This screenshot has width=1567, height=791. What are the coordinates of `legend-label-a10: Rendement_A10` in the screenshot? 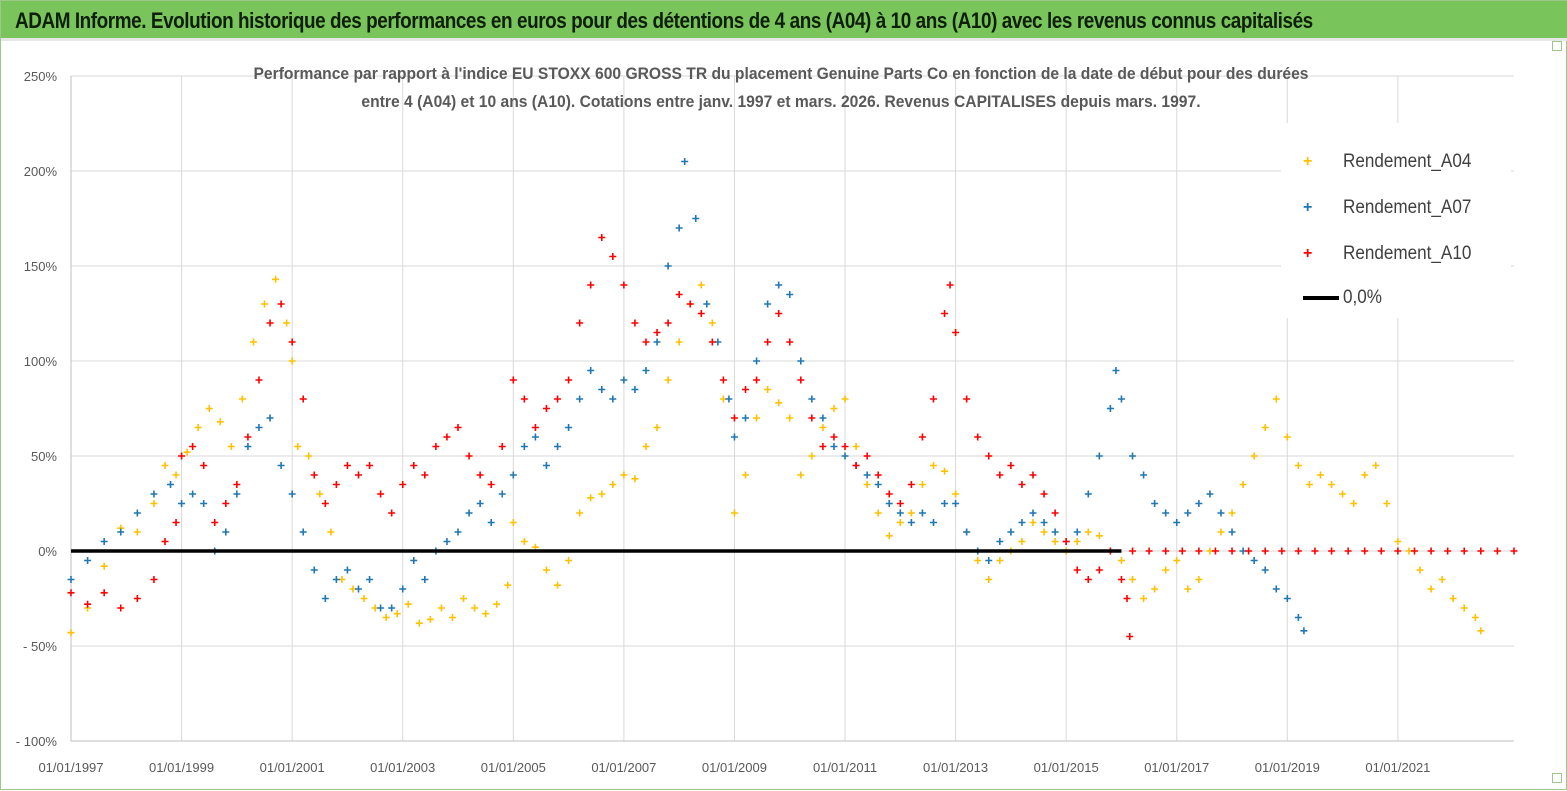 It's located at (1407, 253).